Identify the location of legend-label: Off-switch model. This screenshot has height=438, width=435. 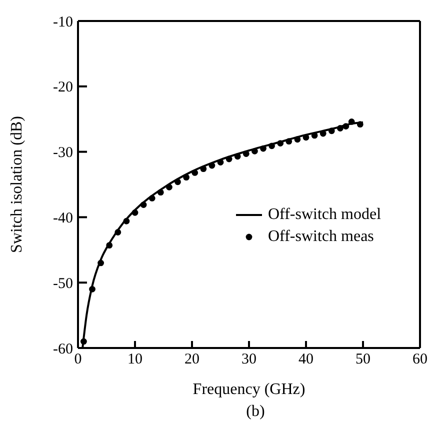
(325, 215).